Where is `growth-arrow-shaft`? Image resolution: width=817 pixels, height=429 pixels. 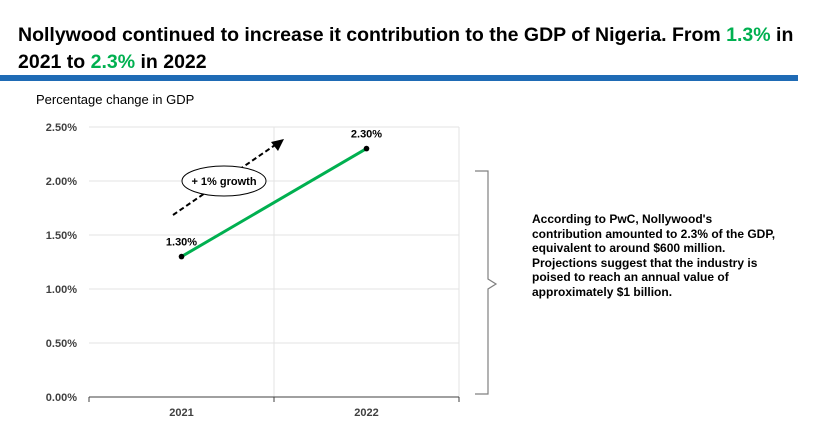
growth-arrow-shaft is located at coordinates (225, 179).